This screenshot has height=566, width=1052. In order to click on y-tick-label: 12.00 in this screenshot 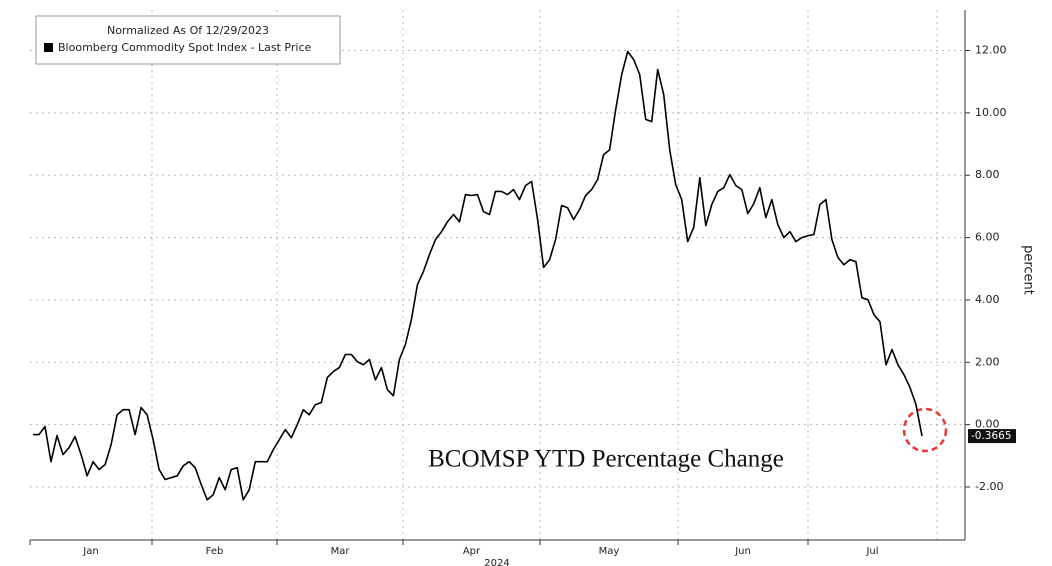, I will do `click(991, 50)`.